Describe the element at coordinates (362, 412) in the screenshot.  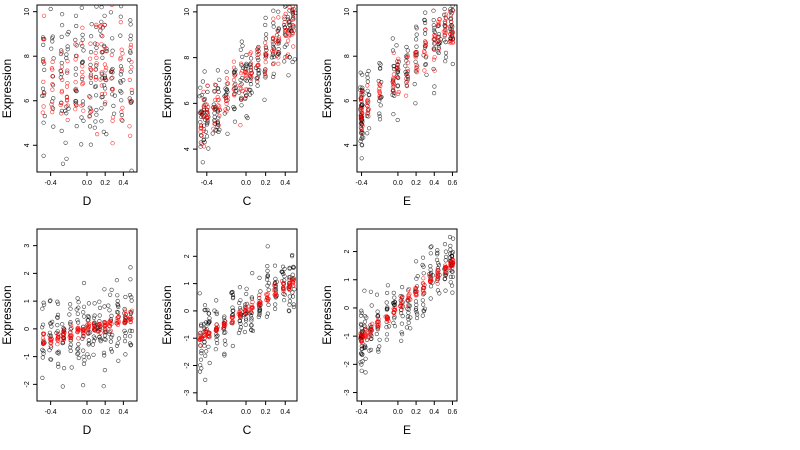
I see `x-tick-label: -0.4` at that location.